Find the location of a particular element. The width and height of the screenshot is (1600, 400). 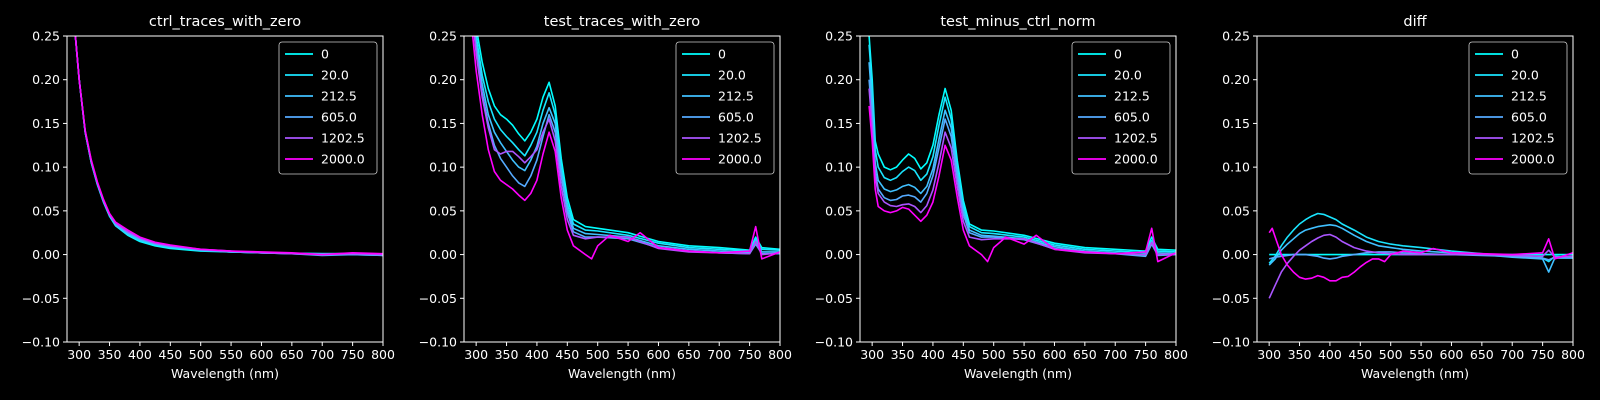

chart-title: diff is located at coordinates (1415, 22).